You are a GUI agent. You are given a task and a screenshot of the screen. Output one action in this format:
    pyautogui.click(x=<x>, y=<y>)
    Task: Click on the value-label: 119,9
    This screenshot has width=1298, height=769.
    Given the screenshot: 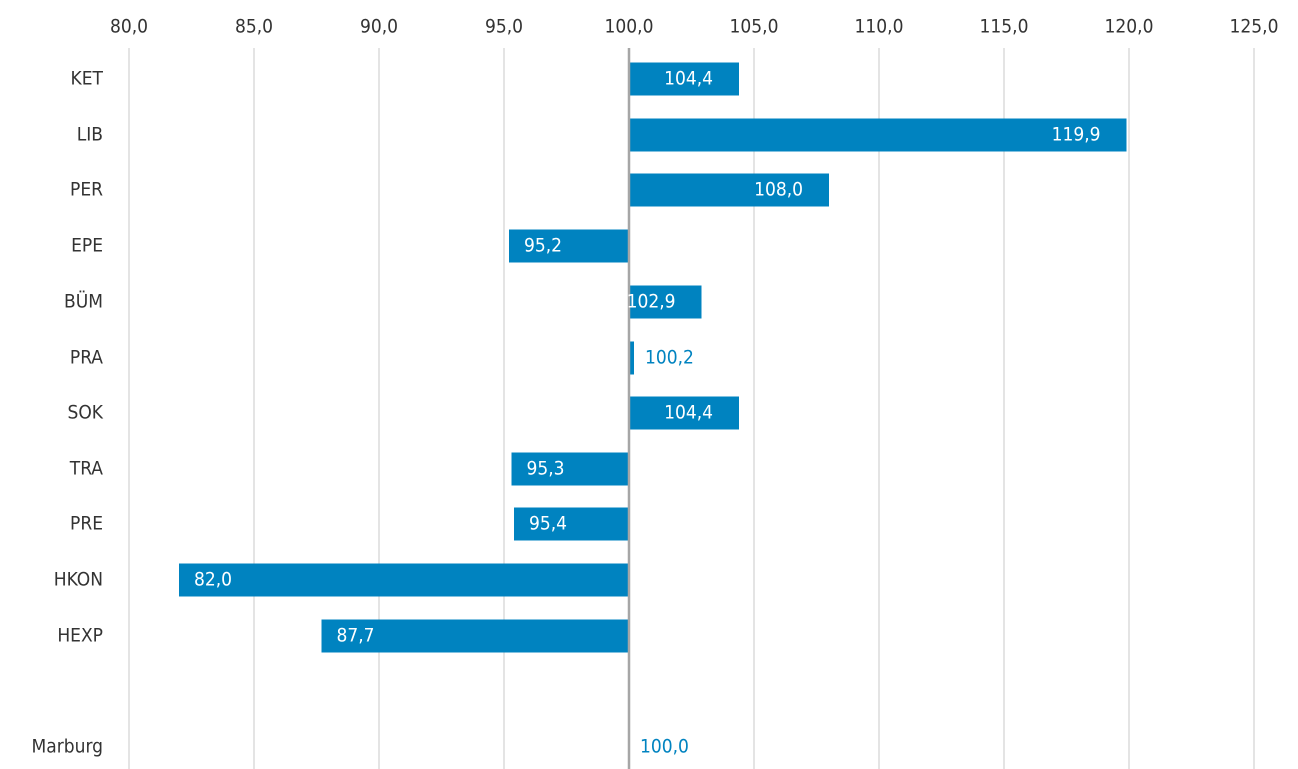 What is the action you would take?
    pyautogui.click(x=1076, y=135)
    